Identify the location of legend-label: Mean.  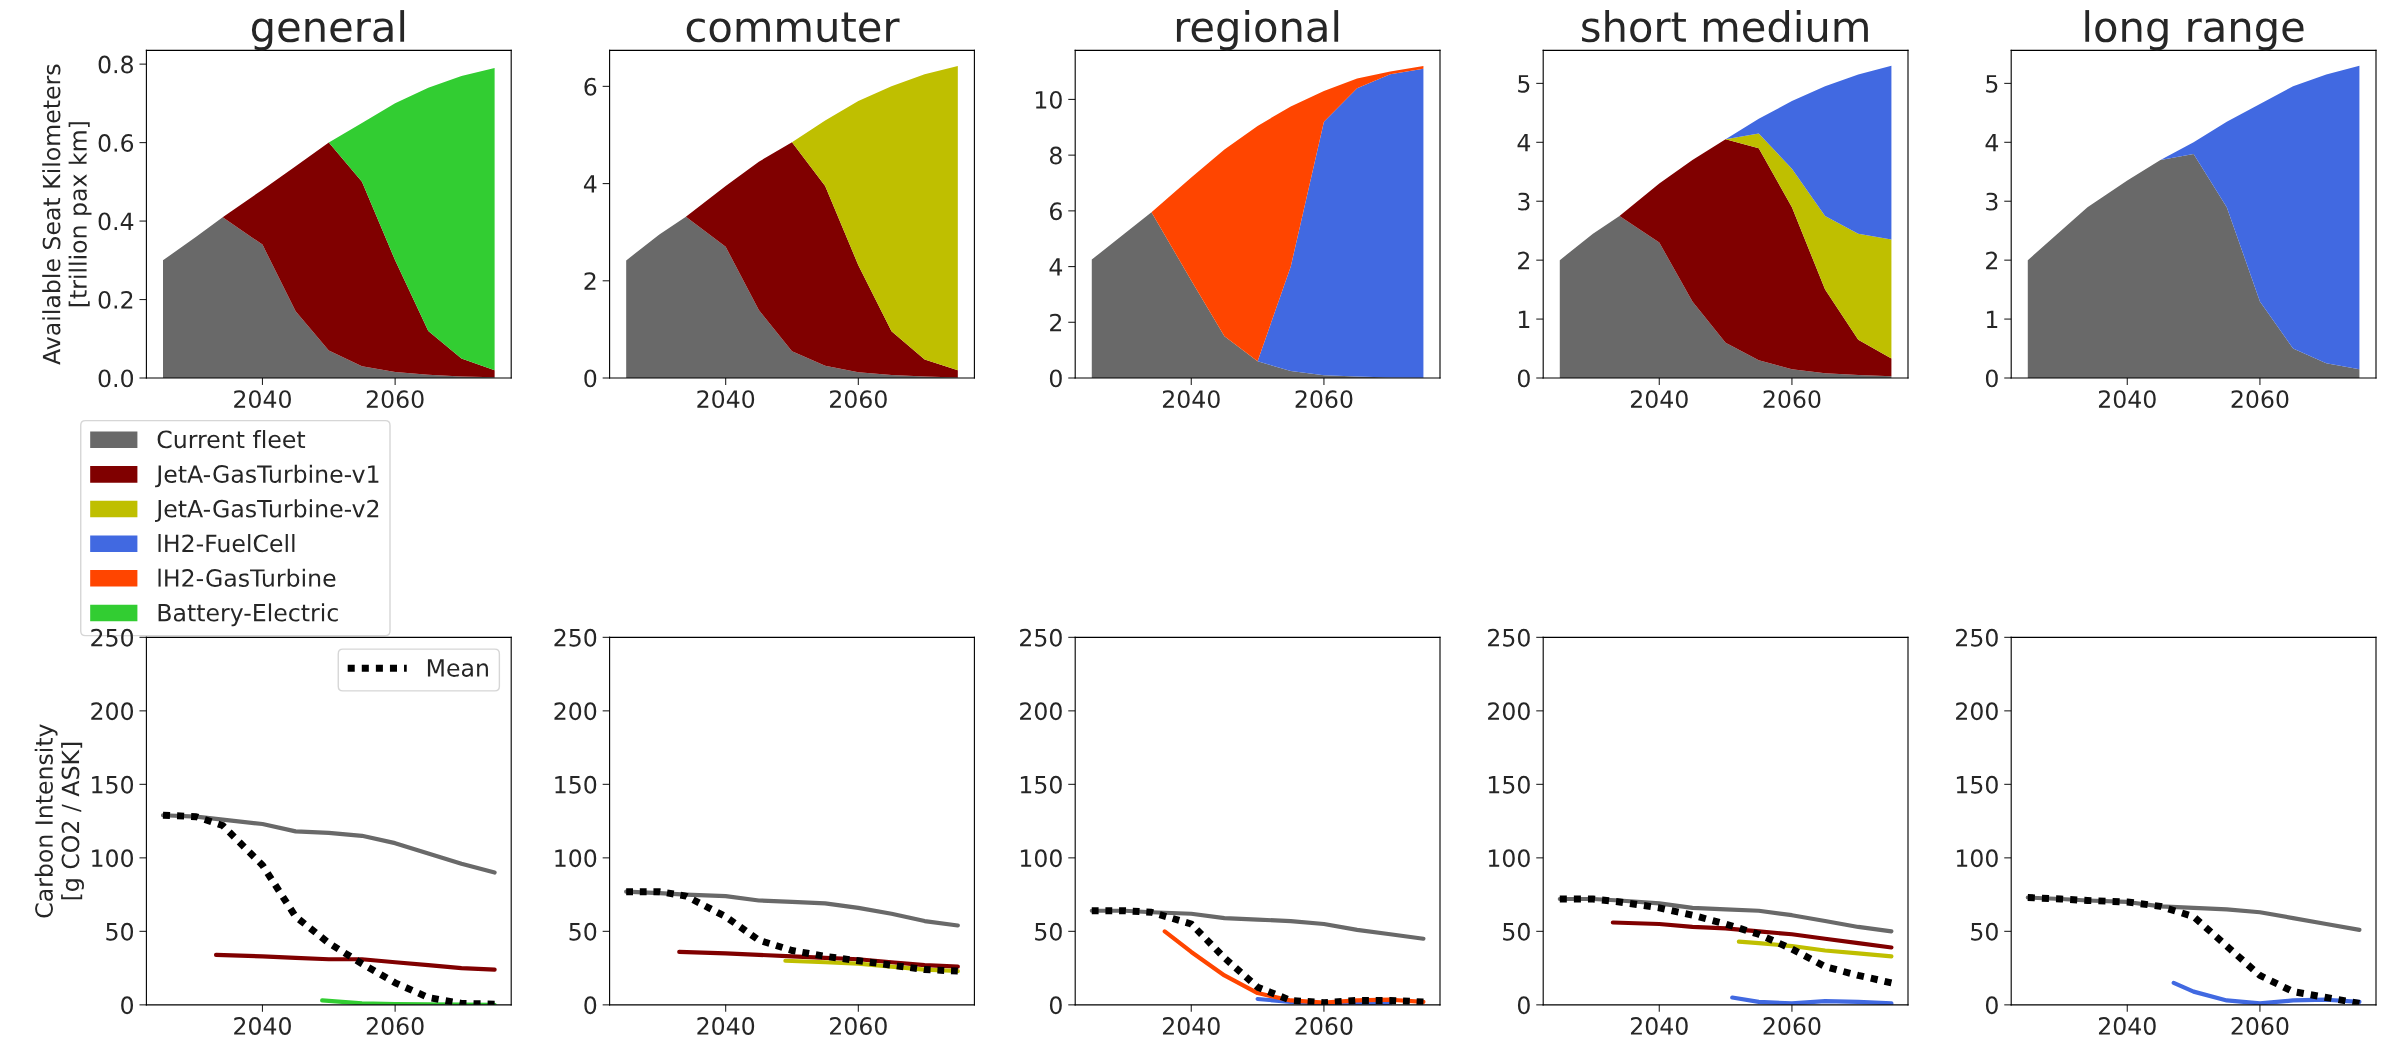
(457, 668).